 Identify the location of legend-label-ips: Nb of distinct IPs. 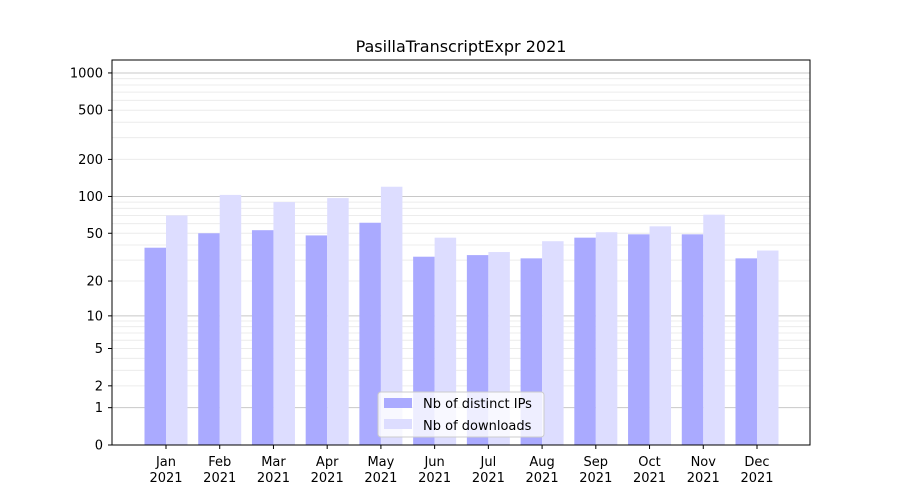
(477, 404).